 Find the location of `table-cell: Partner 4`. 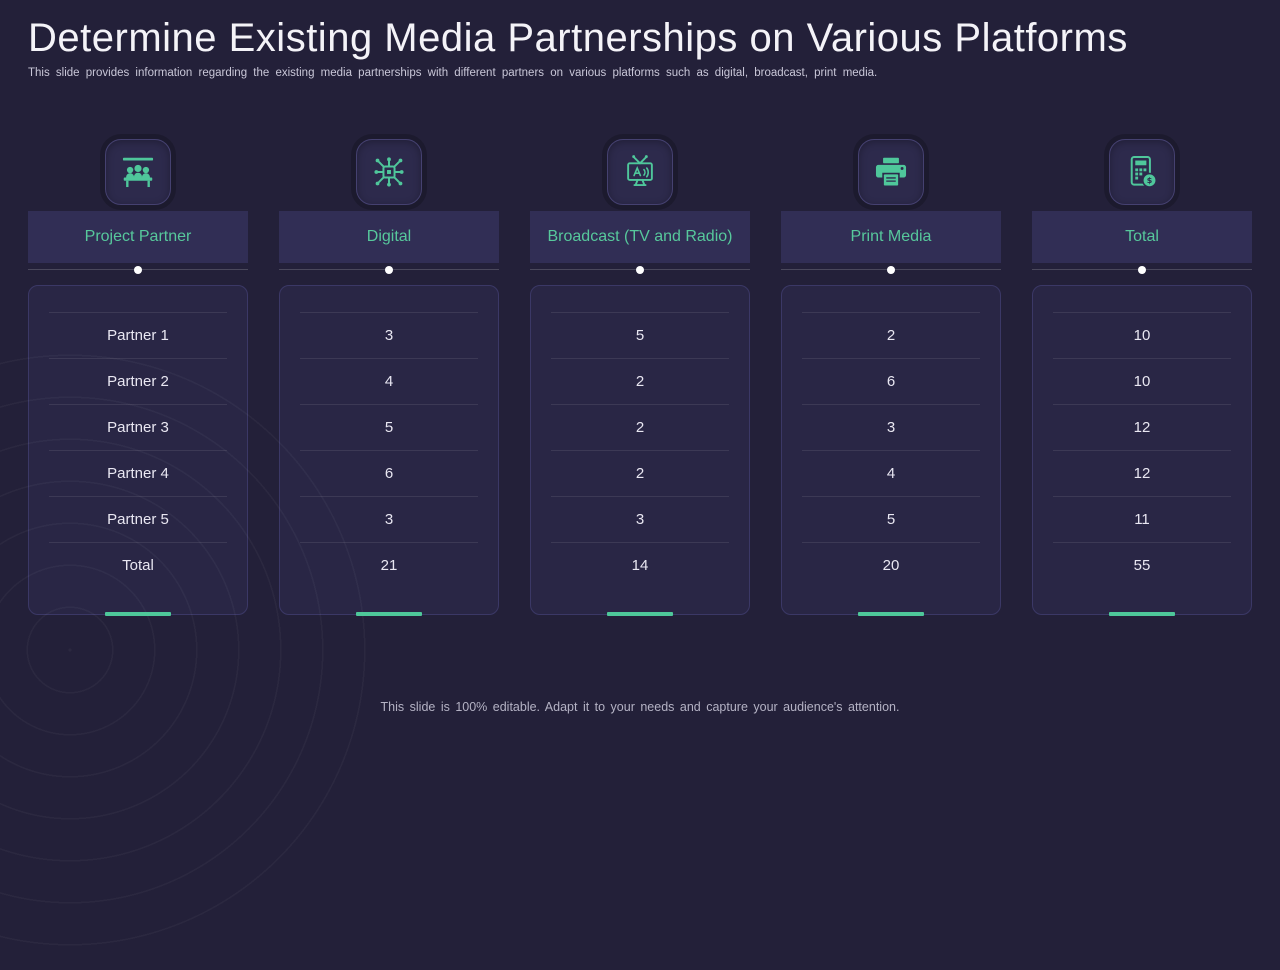

table-cell: Partner 4 is located at coordinates (138, 473).